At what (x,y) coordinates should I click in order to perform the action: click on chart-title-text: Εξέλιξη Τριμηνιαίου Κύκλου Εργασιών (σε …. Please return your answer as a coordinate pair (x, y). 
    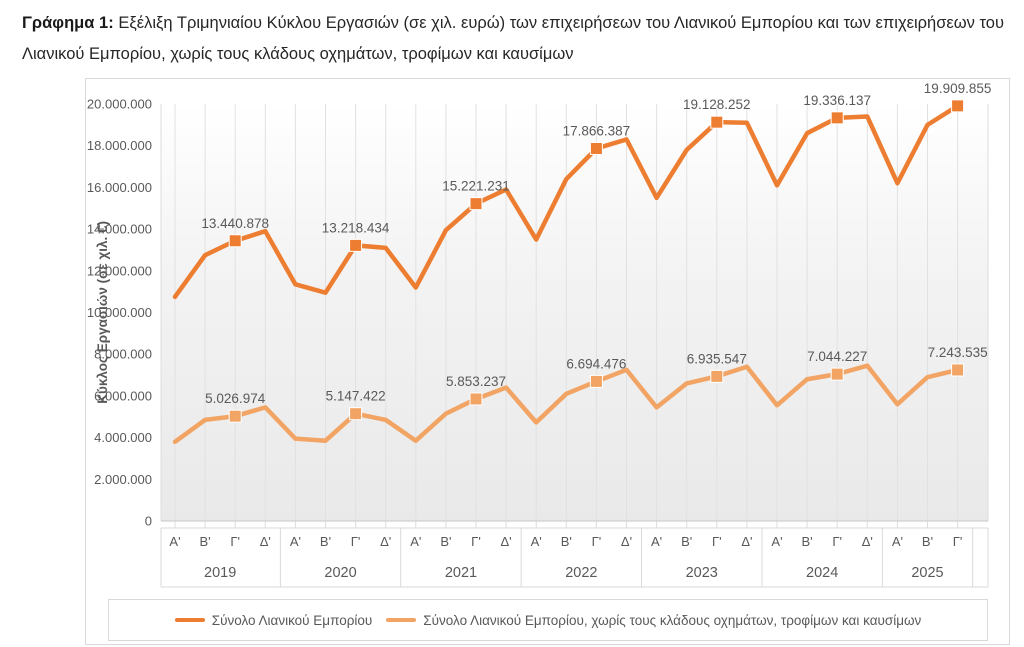
    Looking at the image, I should click on (513, 38).